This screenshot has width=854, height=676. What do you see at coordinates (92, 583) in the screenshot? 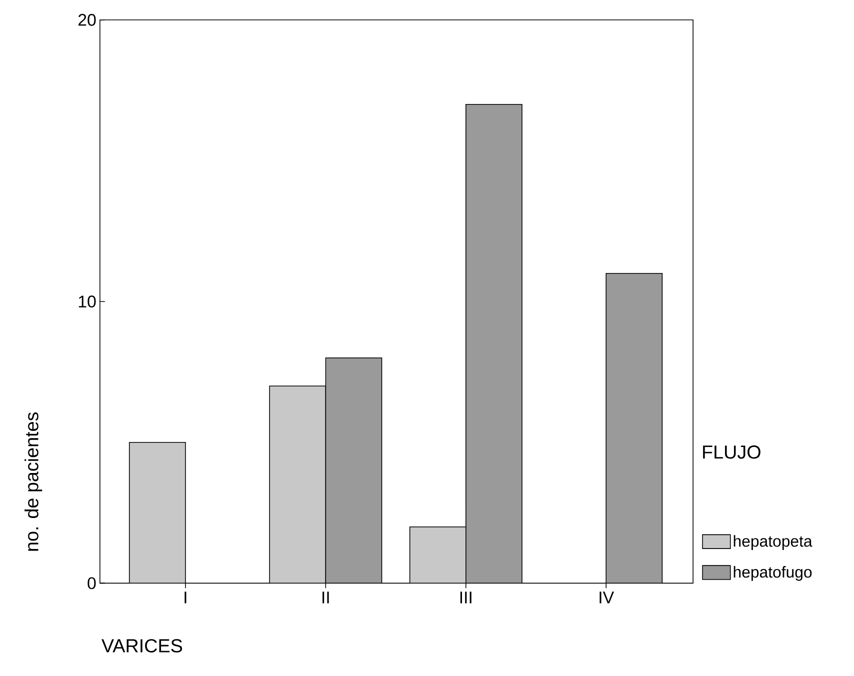
I see `y-tick-label: 0` at bounding box center [92, 583].